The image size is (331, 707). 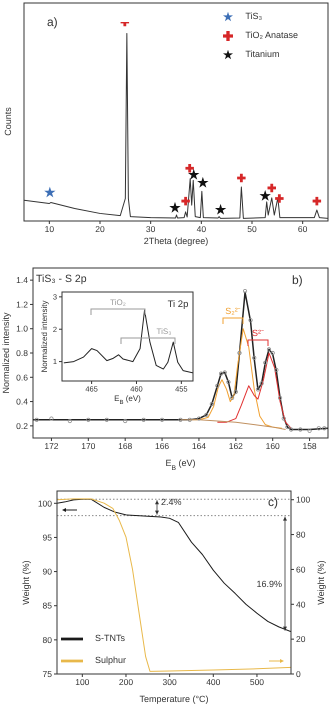 I want to click on y-tick-label: 1.4, so click(x=22, y=280).